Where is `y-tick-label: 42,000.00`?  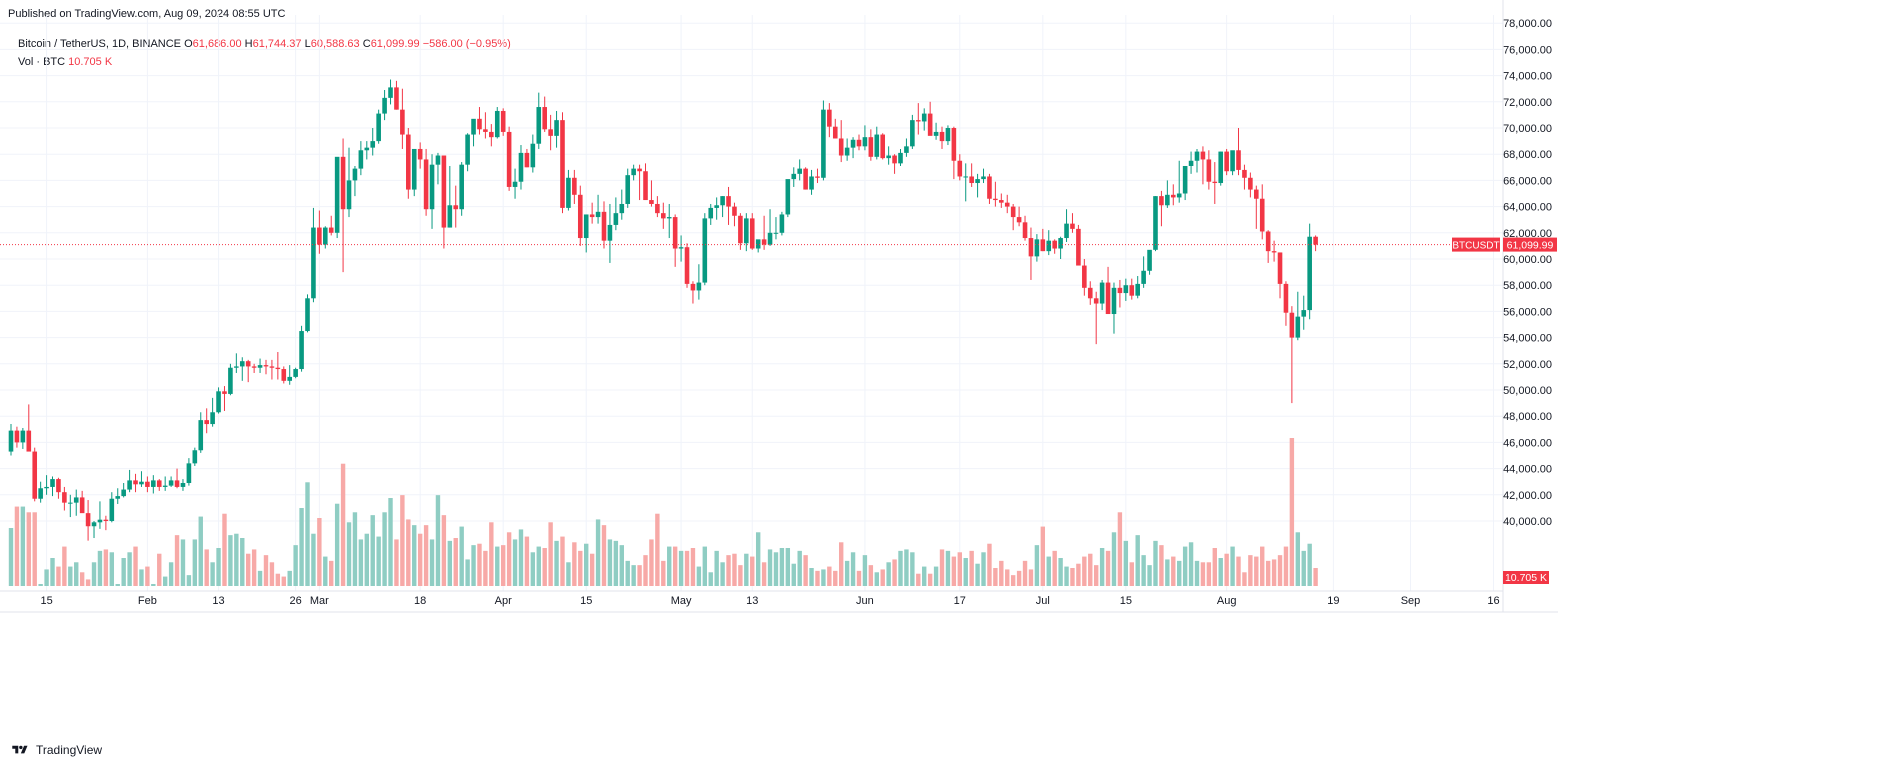 y-tick-label: 42,000.00 is located at coordinates (1527, 496).